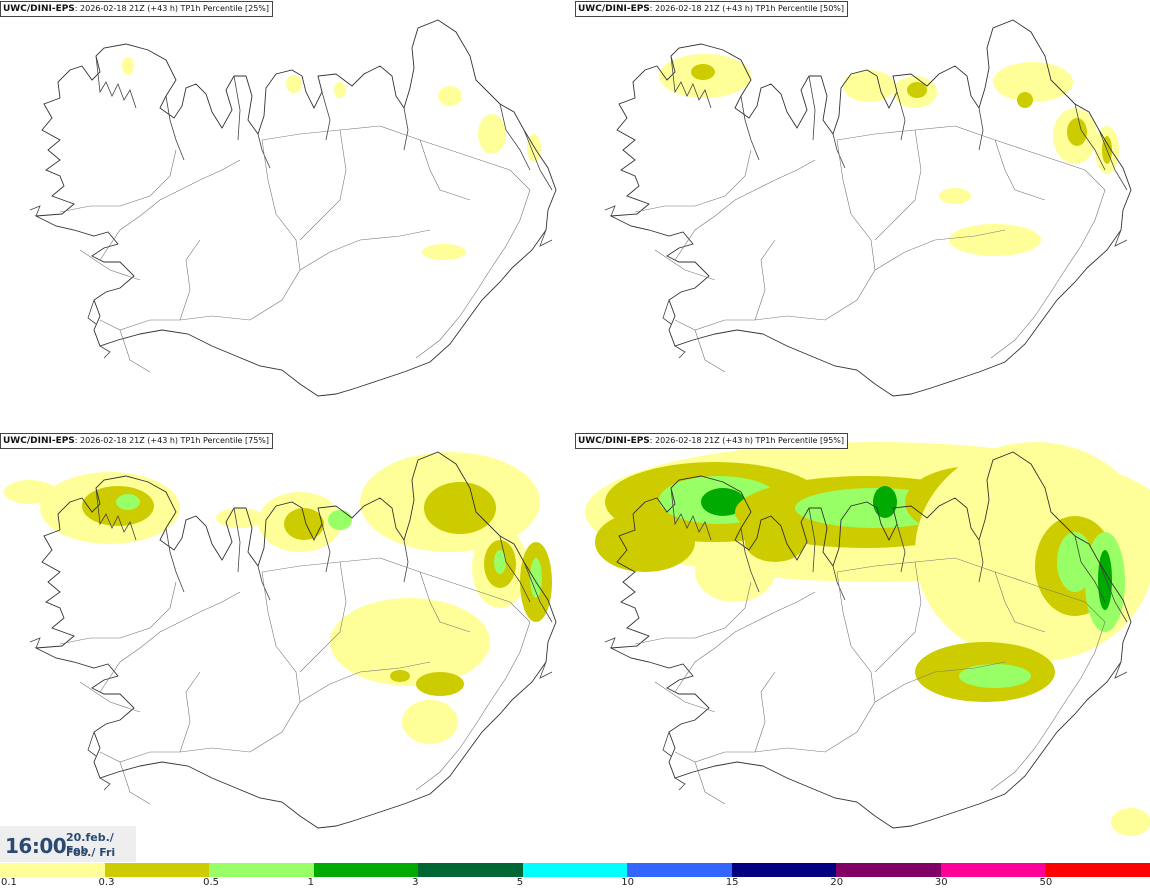  Describe the element at coordinates (9, 882) in the screenshot. I see `colorbar-tick-label: 0.1` at that location.